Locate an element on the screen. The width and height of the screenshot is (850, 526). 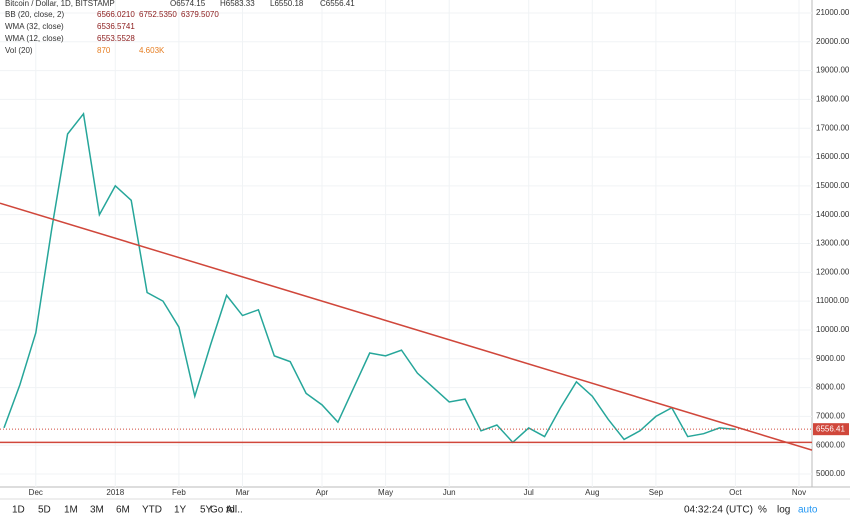
indicator-label: WMA (32, close) is located at coordinates (34, 26).